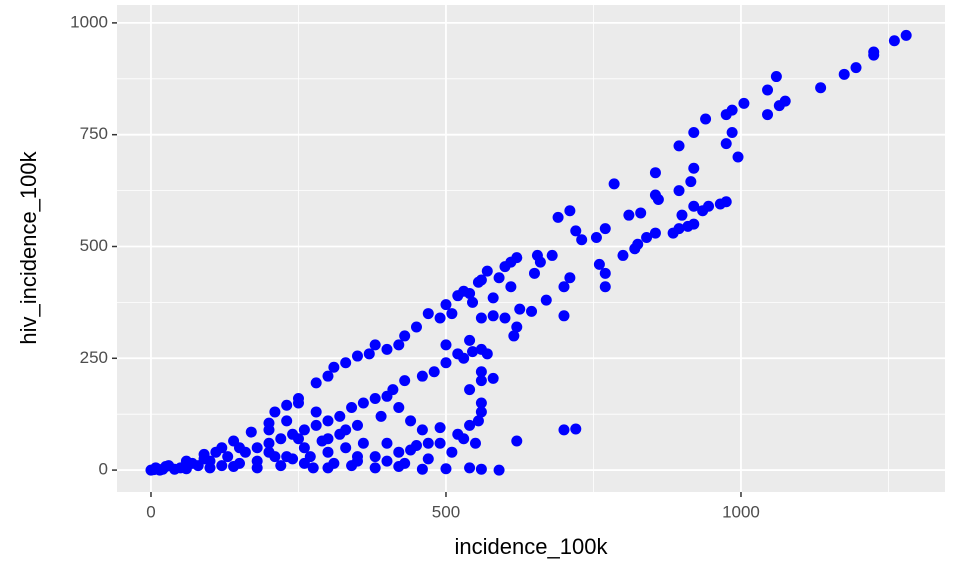 This screenshot has height=581, width=960. Describe the element at coordinates (94, 245) in the screenshot. I see `y-tick-label: 500` at that location.